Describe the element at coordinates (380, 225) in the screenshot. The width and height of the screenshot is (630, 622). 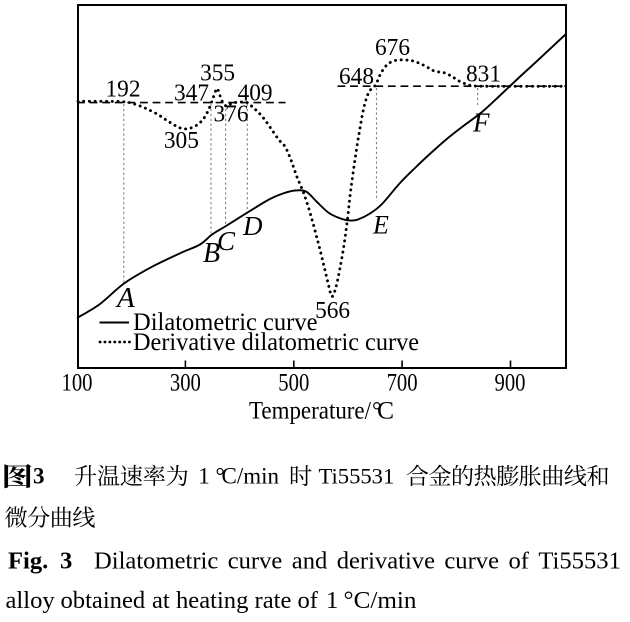
I see `svg-text: E` at that location.